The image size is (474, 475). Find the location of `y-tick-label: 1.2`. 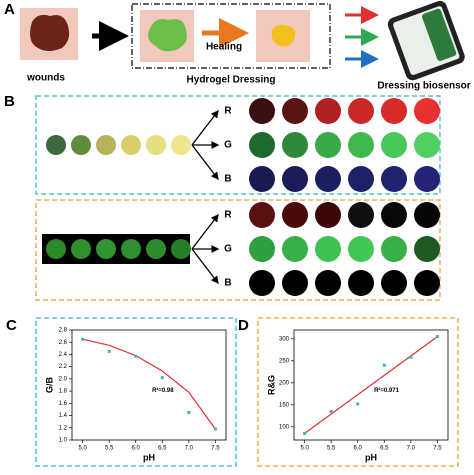

y-tick-label: 1.2 is located at coordinates (63, 428).